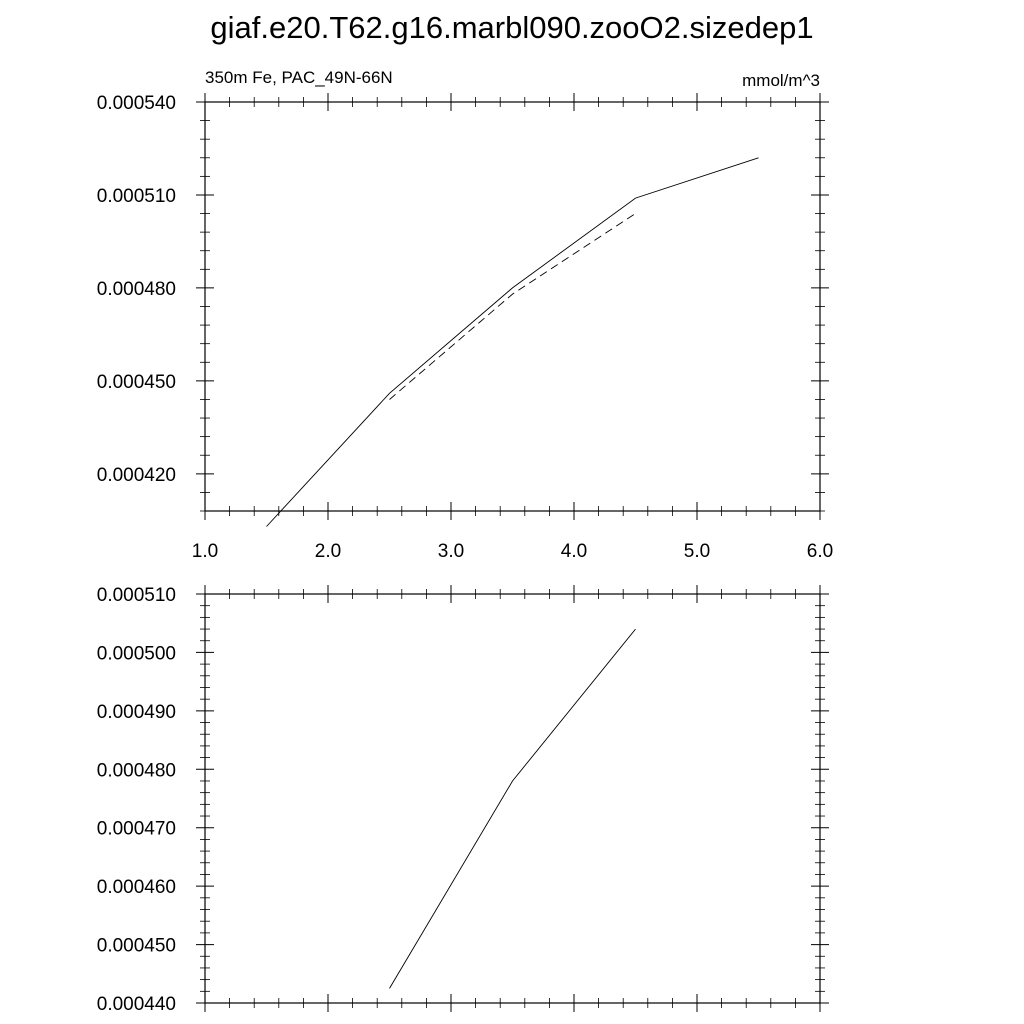  What do you see at coordinates (820, 551) in the screenshot?
I see `x-tick-label: 6.0` at bounding box center [820, 551].